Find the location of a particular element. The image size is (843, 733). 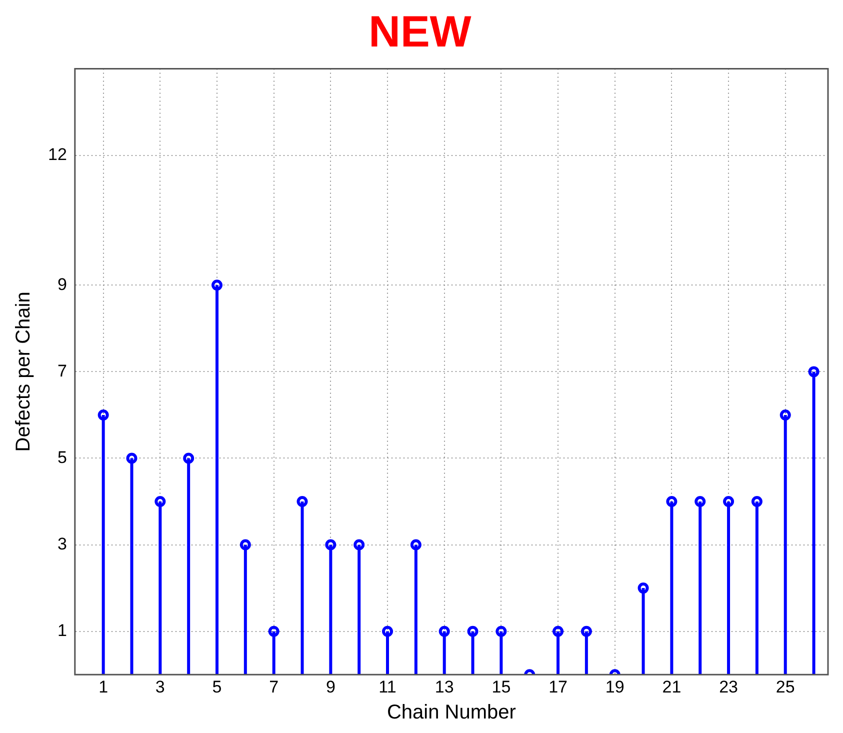

x-tick-label: 5 is located at coordinates (217, 686).